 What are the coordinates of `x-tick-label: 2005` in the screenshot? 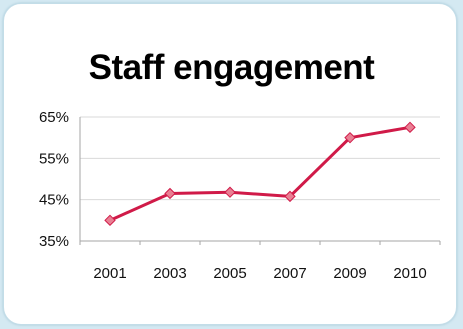 It's located at (229, 273).